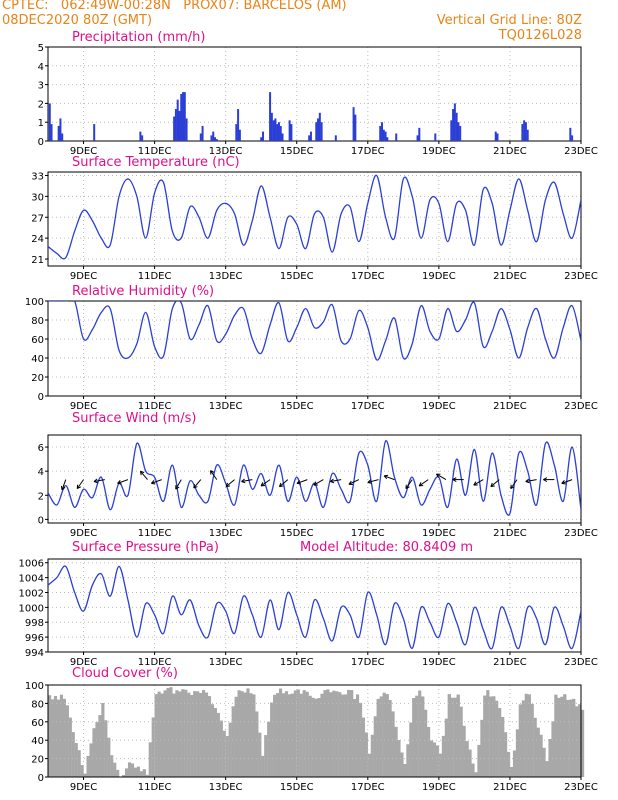 This screenshot has height=800, width=618. I want to click on y-tick-label: 24, so click(37, 239).